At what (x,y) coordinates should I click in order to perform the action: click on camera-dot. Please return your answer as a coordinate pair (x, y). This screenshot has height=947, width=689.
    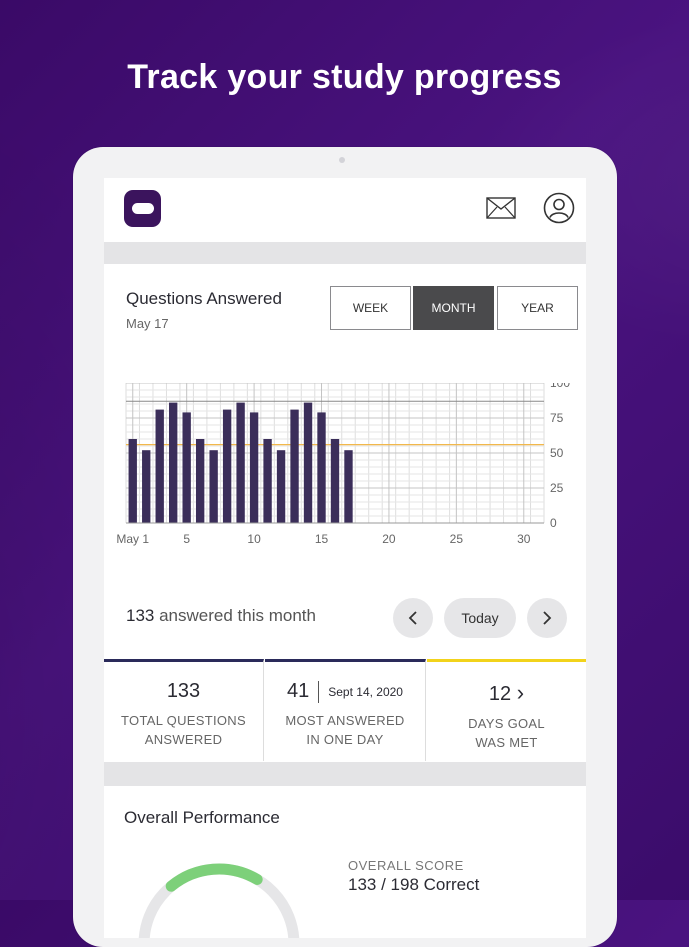
    Looking at the image, I should click on (342, 160).